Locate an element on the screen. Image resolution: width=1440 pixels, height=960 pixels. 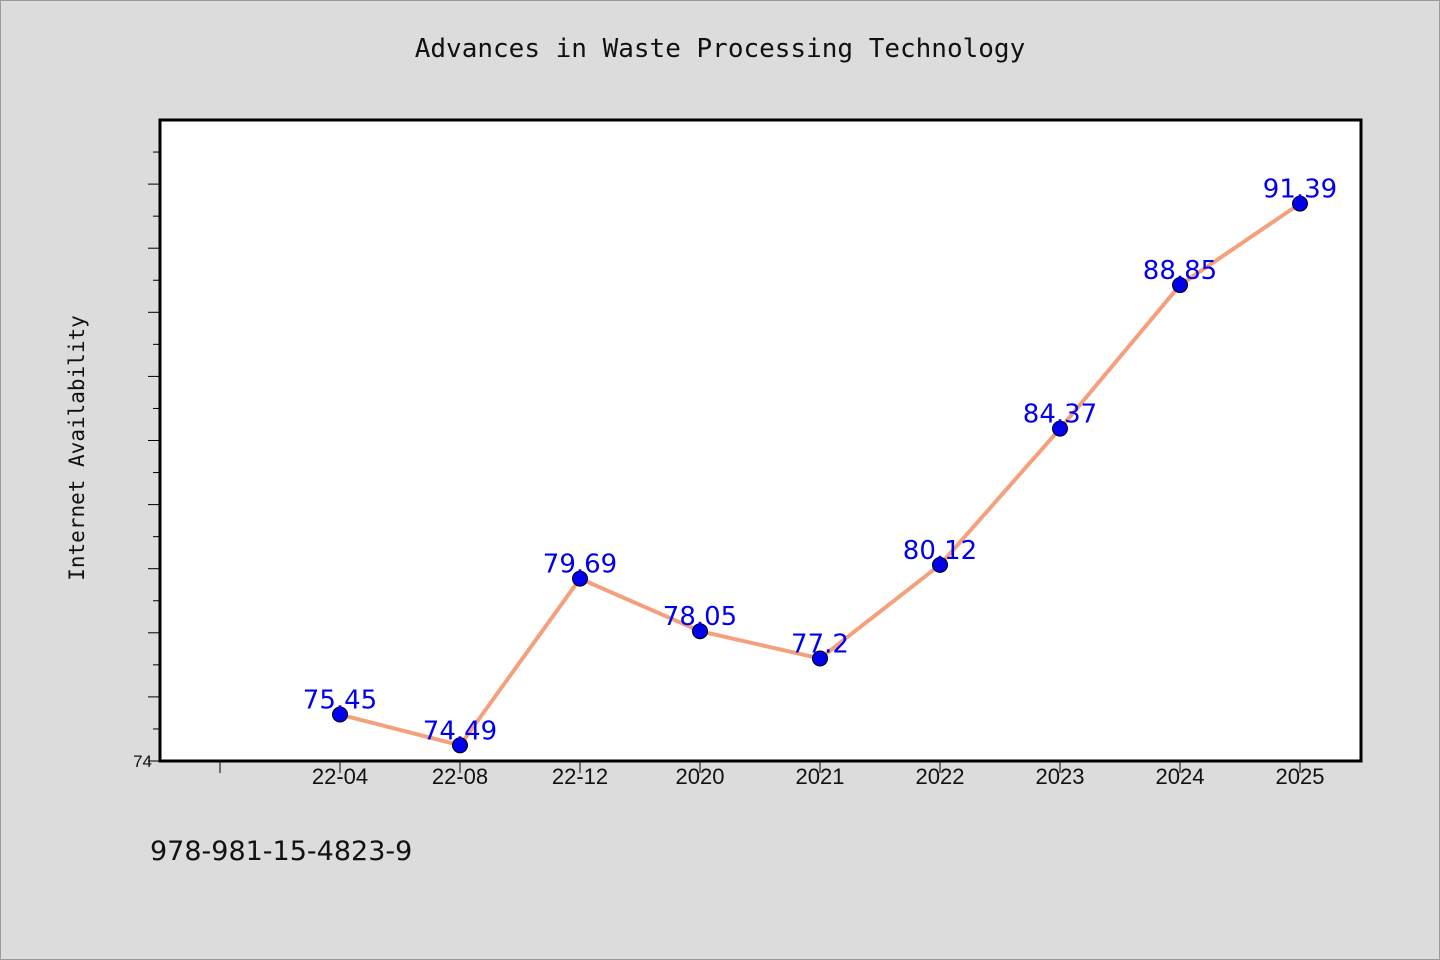
x-tick-label: 22-04 is located at coordinates (340, 776).